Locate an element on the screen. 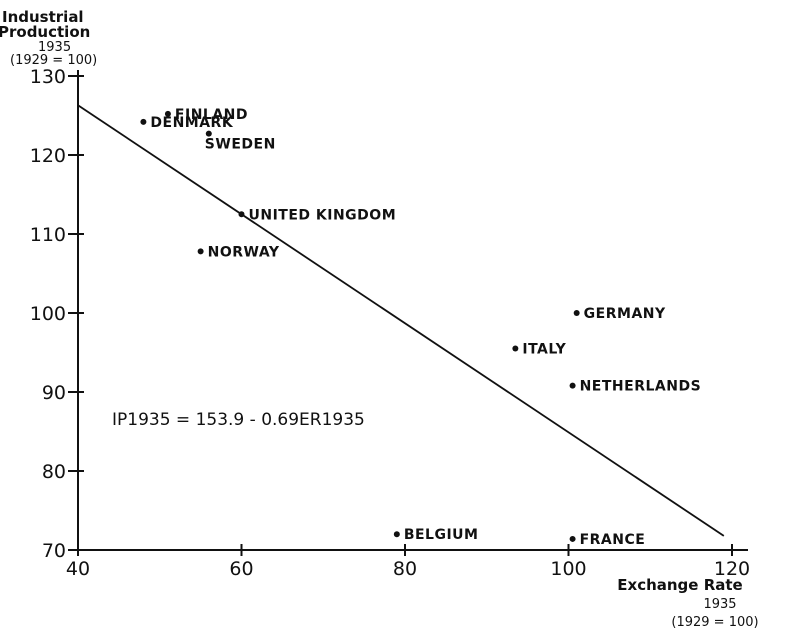 The width and height of the screenshot is (809, 634). y-axis-title-line-3: 1935 is located at coordinates (54, 47).